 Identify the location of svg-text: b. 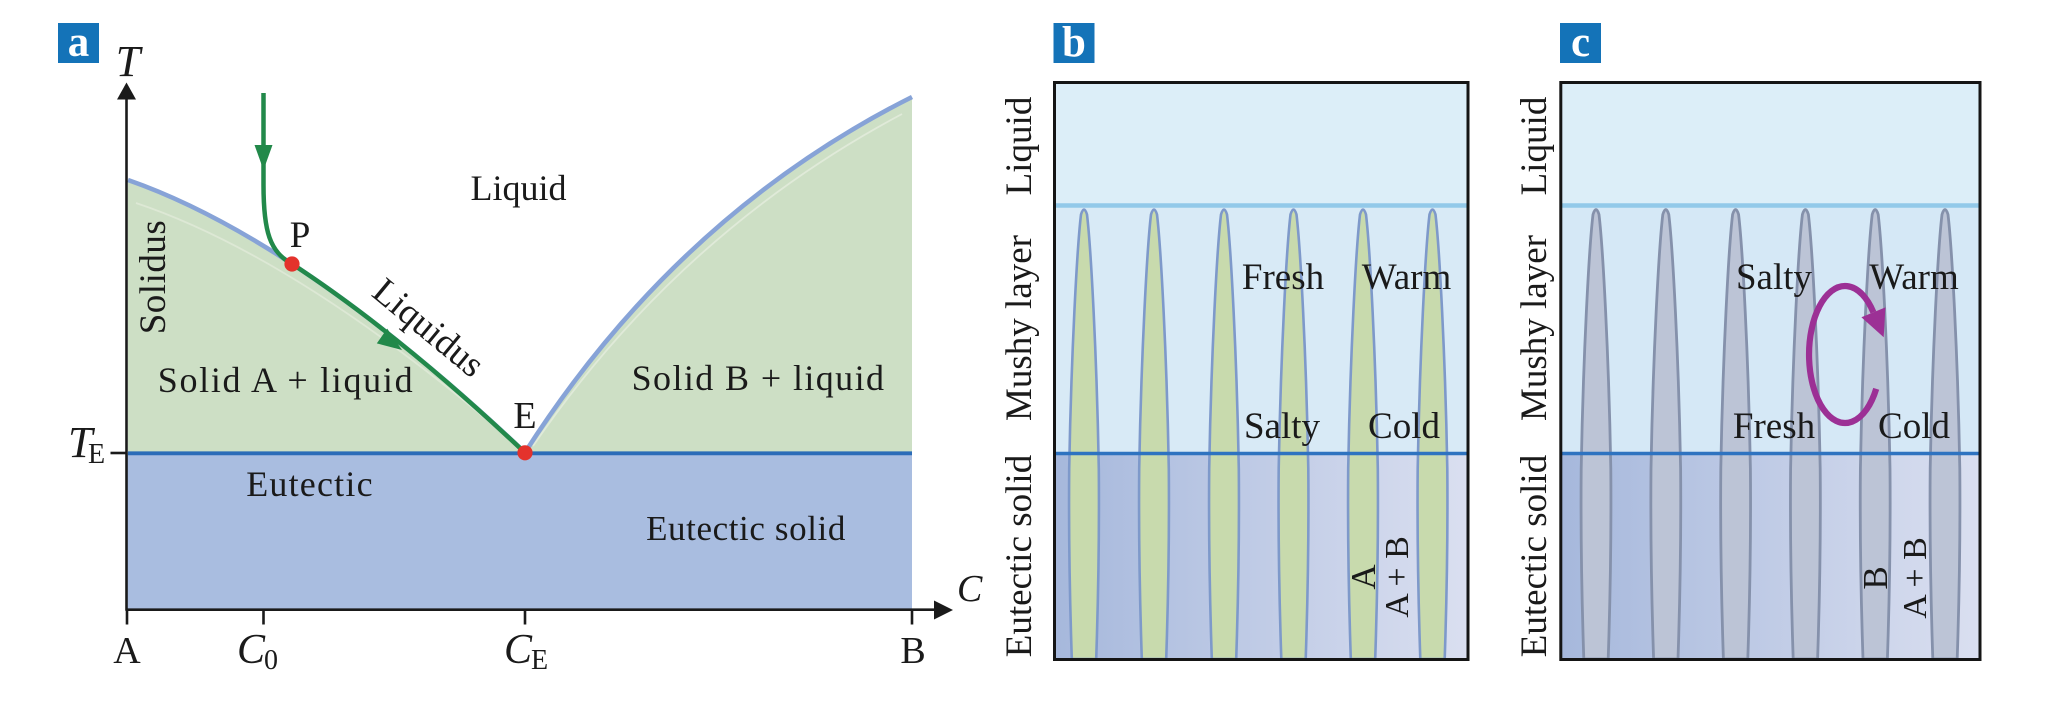
(1074, 42).